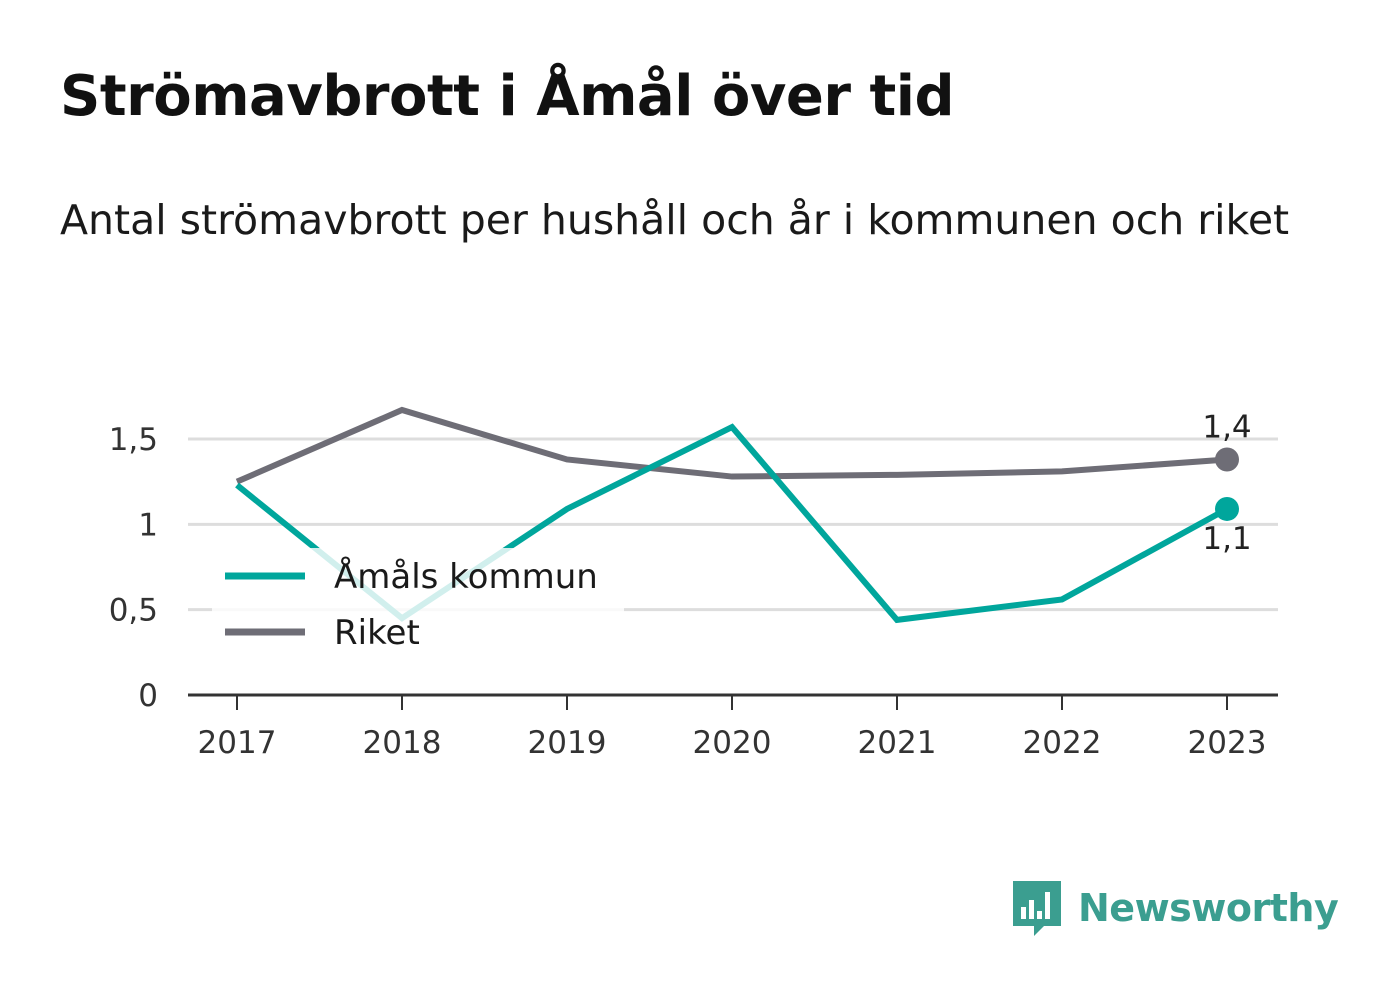  Describe the element at coordinates (133, 611) in the screenshot. I see `y-tick-label: 0,5` at that location.